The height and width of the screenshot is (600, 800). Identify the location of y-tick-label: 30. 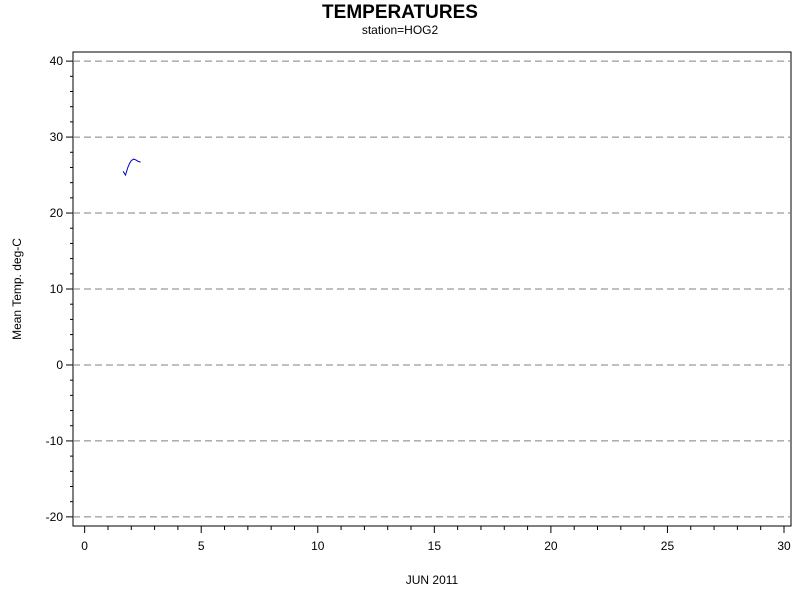
(57, 137).